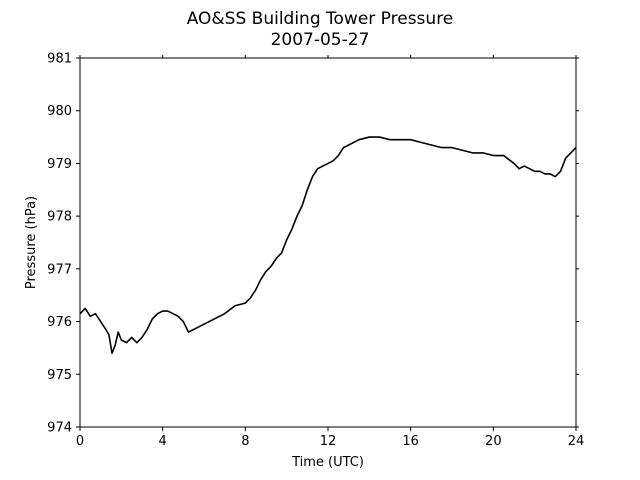 This screenshot has width=640, height=480. I want to click on y-axis-label: Pressure (hPa), so click(31, 242).